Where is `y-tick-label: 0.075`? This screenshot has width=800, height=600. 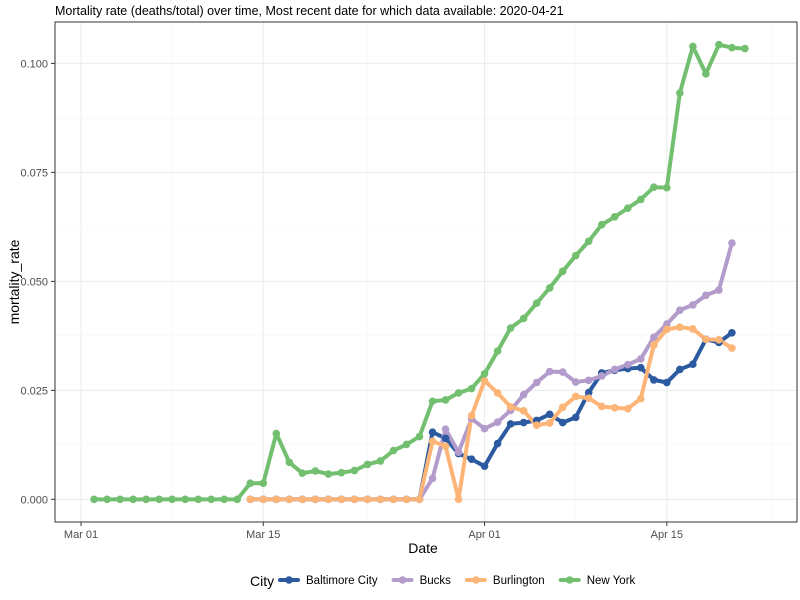
y-tick-label: 0.075 is located at coordinates (34, 173).